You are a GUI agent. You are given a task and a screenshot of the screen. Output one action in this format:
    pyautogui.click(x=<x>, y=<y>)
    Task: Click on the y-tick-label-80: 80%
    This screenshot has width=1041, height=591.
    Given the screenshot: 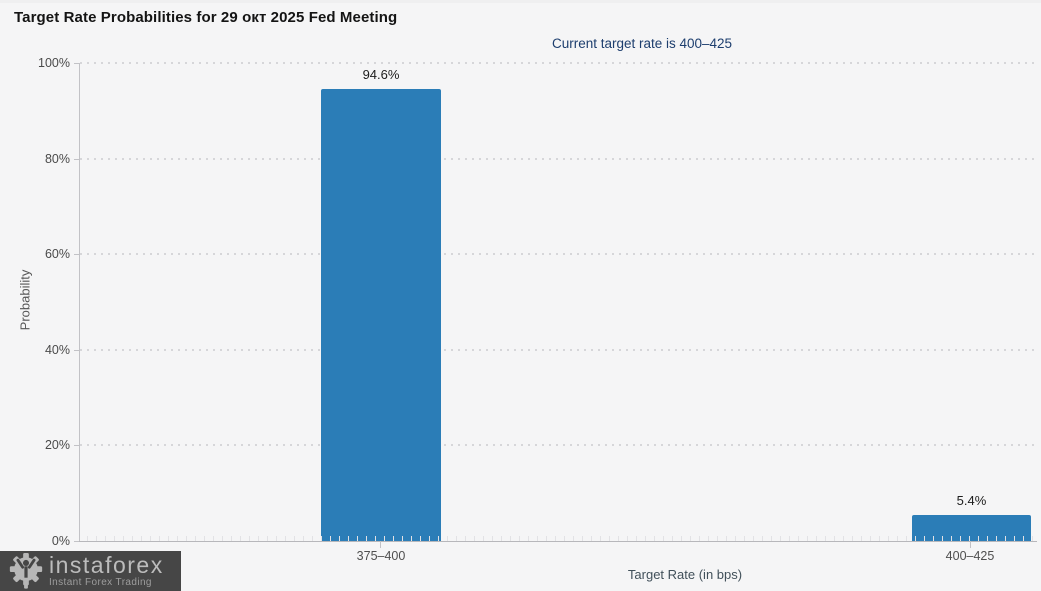 What is the action you would take?
    pyautogui.click(x=57, y=158)
    